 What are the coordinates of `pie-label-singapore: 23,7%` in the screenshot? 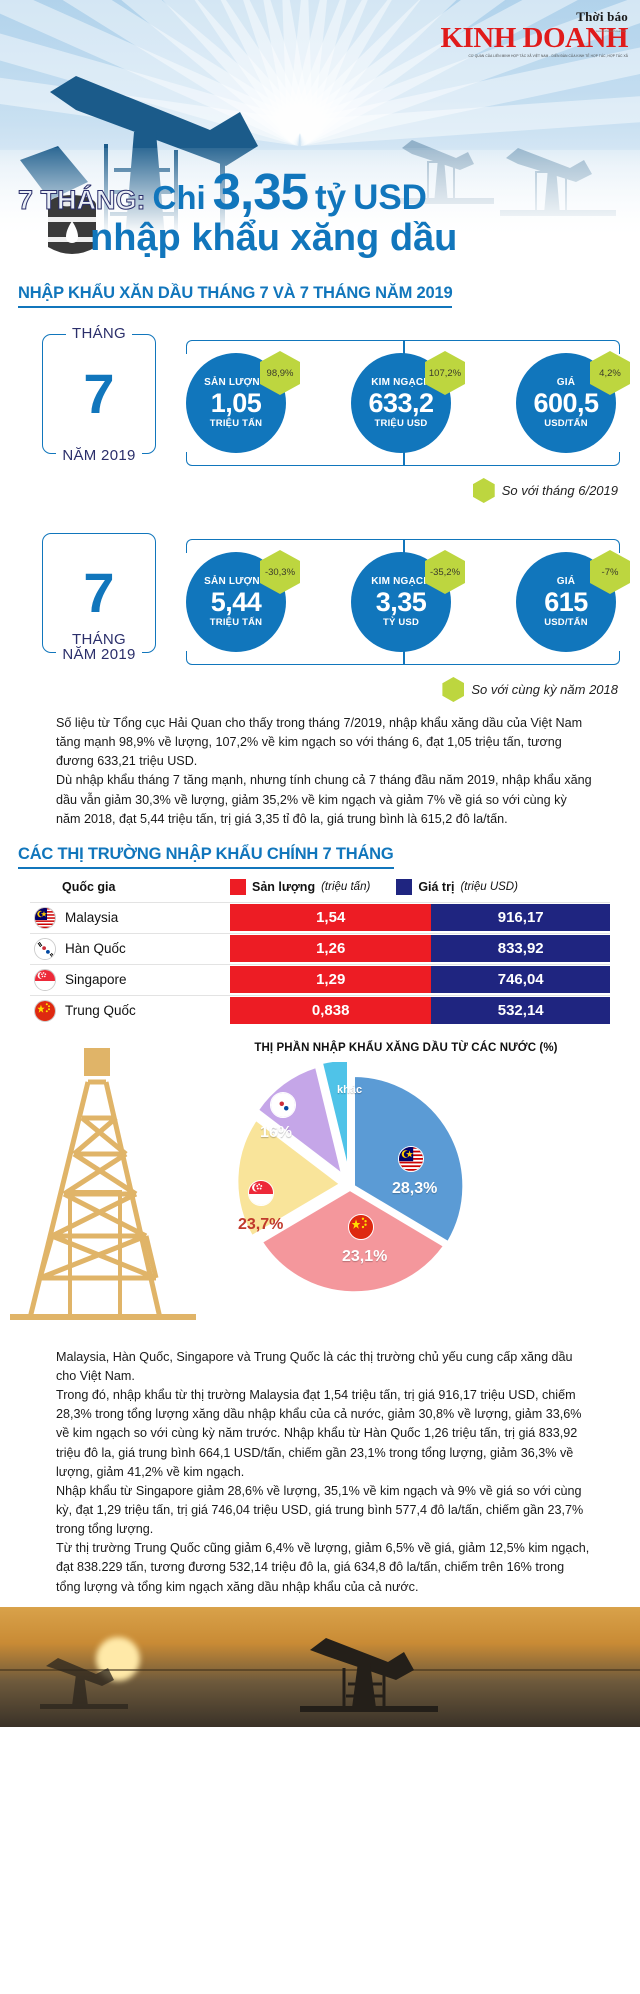 It's located at (261, 1224).